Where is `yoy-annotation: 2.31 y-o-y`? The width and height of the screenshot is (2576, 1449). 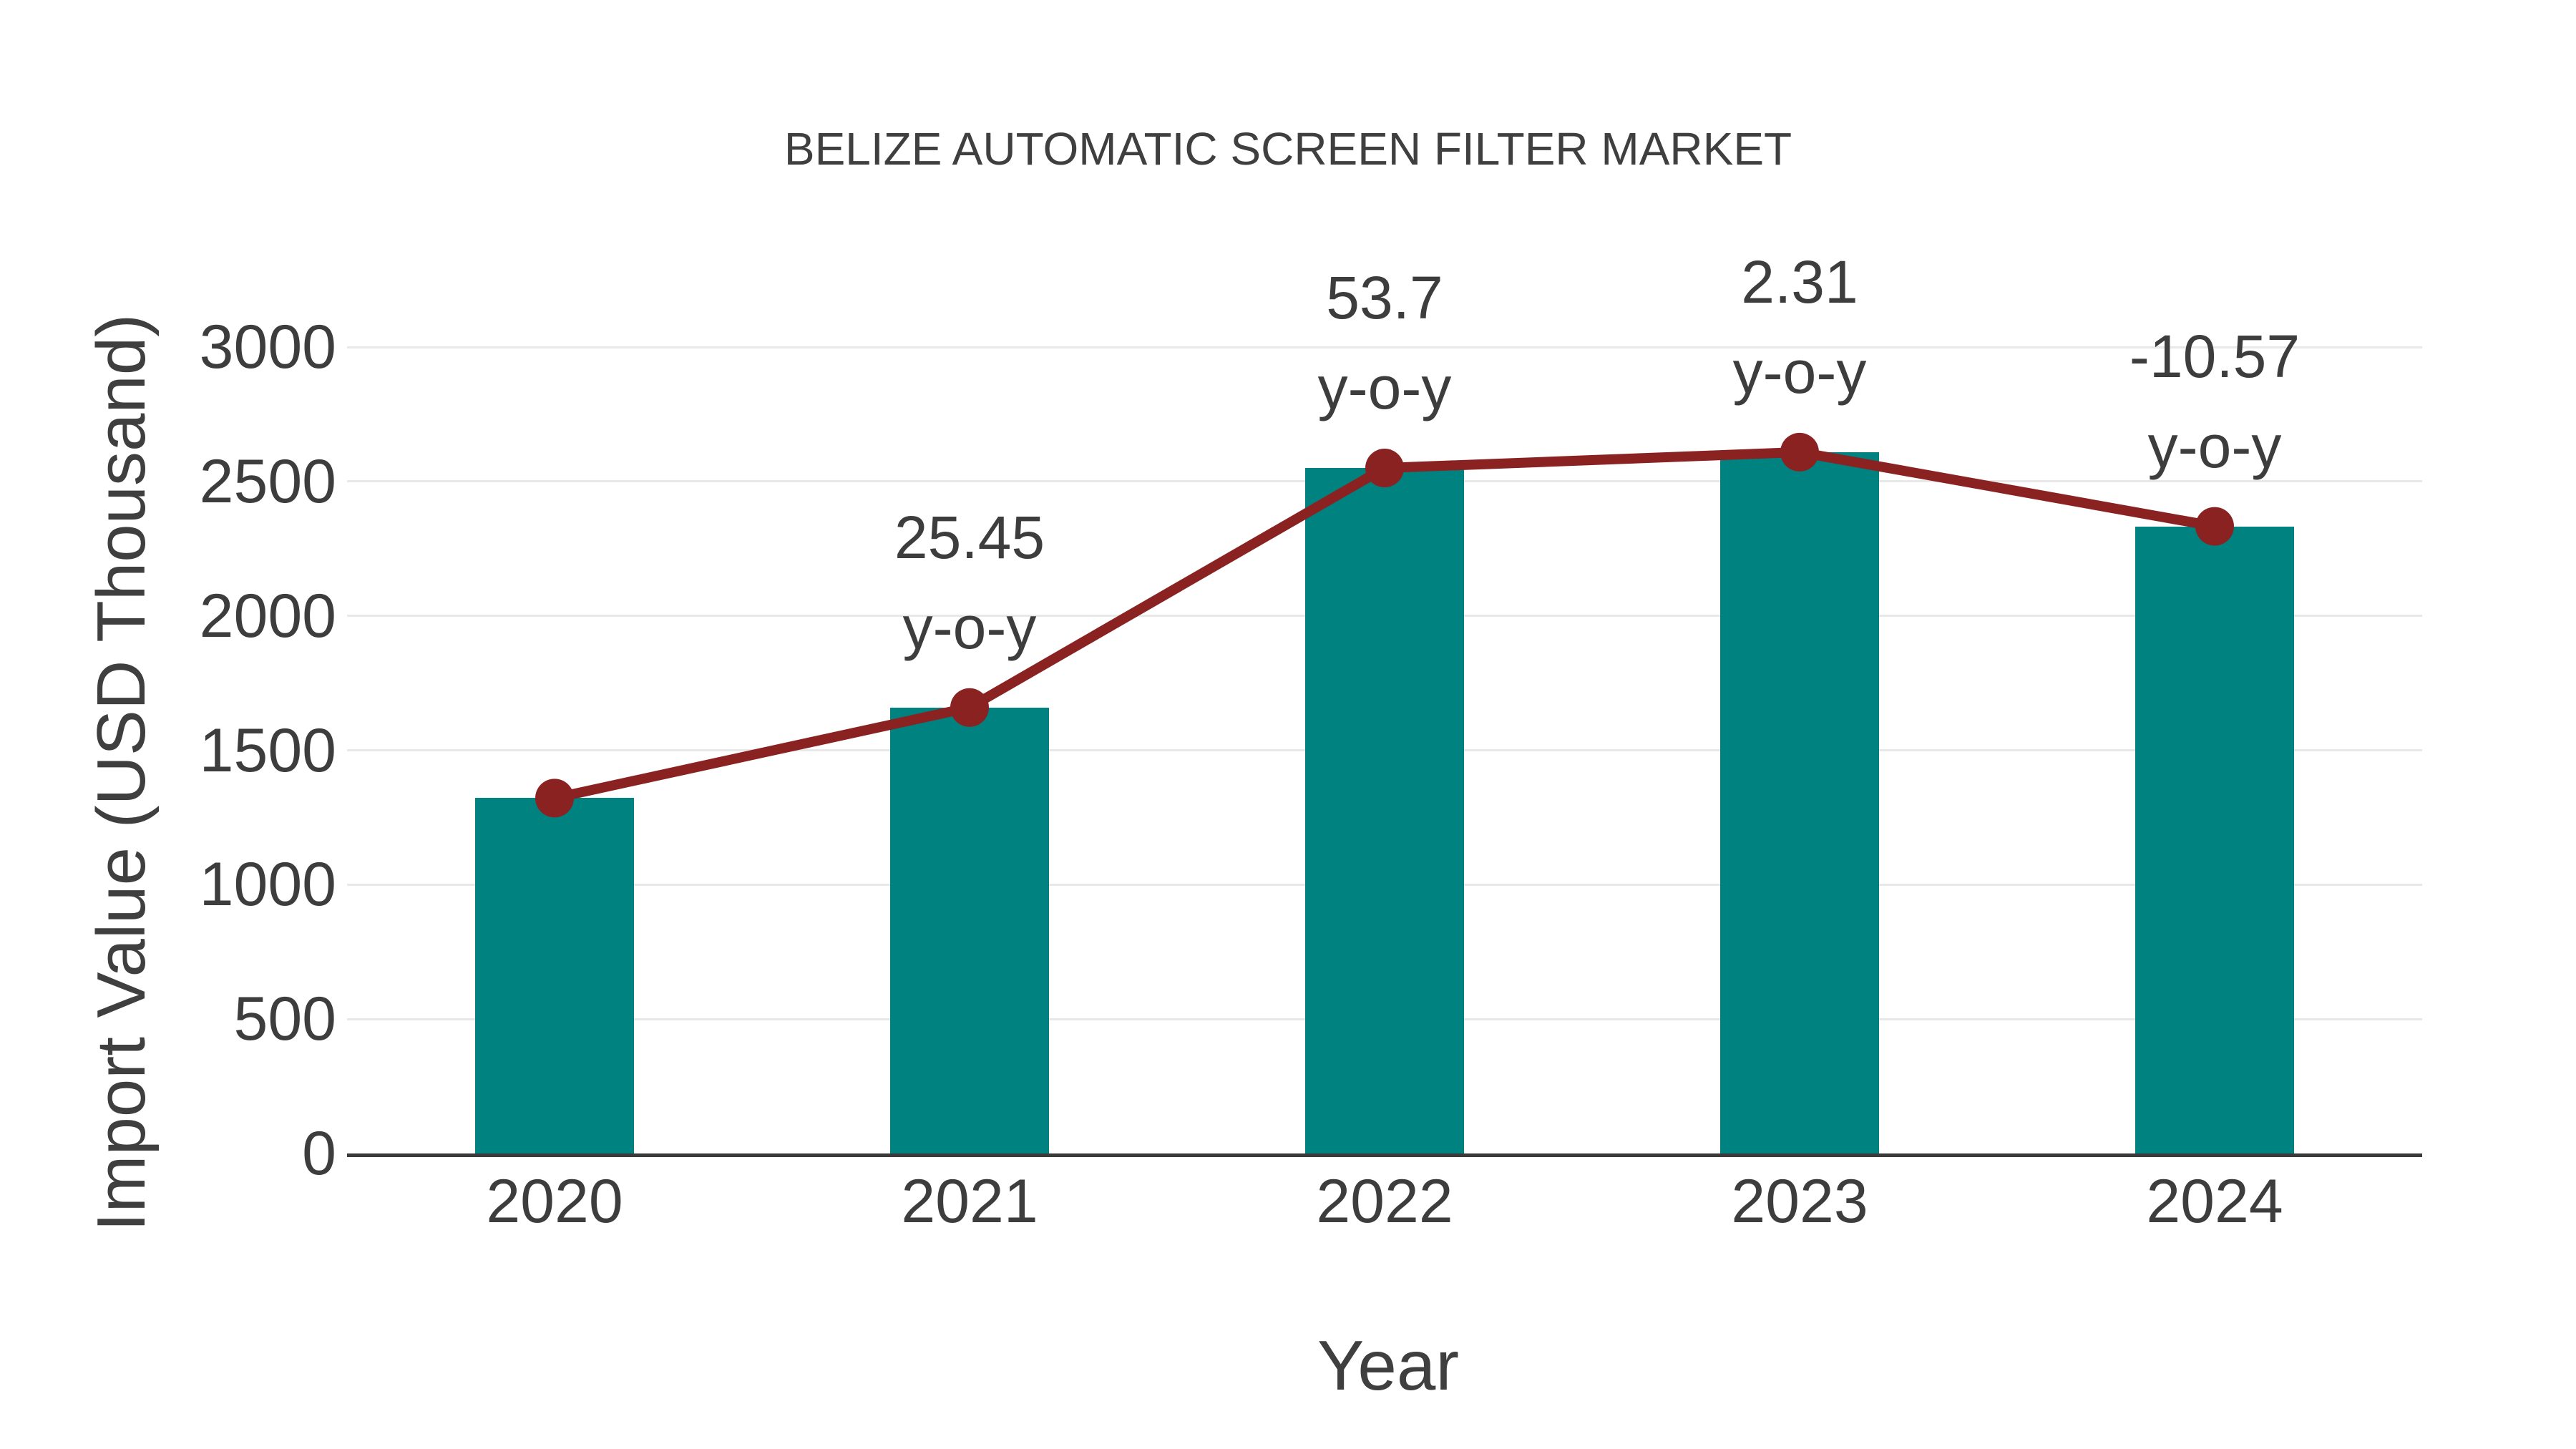 yoy-annotation: 2.31 y-o-y is located at coordinates (1800, 327).